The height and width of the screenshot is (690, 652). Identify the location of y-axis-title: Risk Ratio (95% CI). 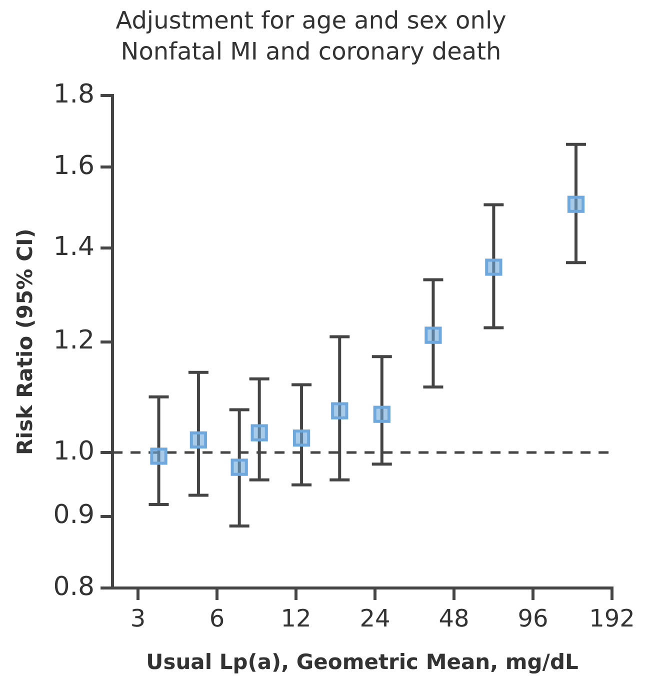
(25, 342).